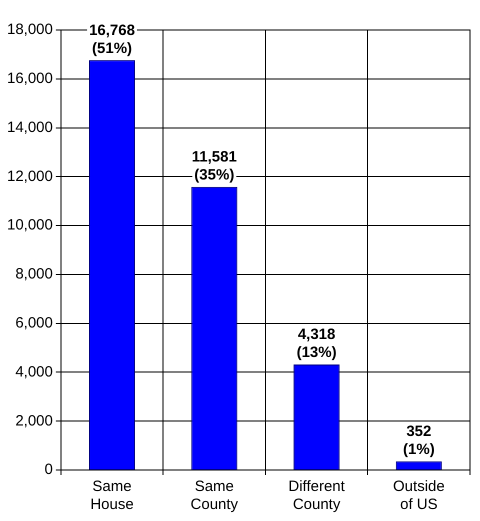  Describe the element at coordinates (29, 225) in the screenshot. I see `y-tick-label: 10,000` at that location.